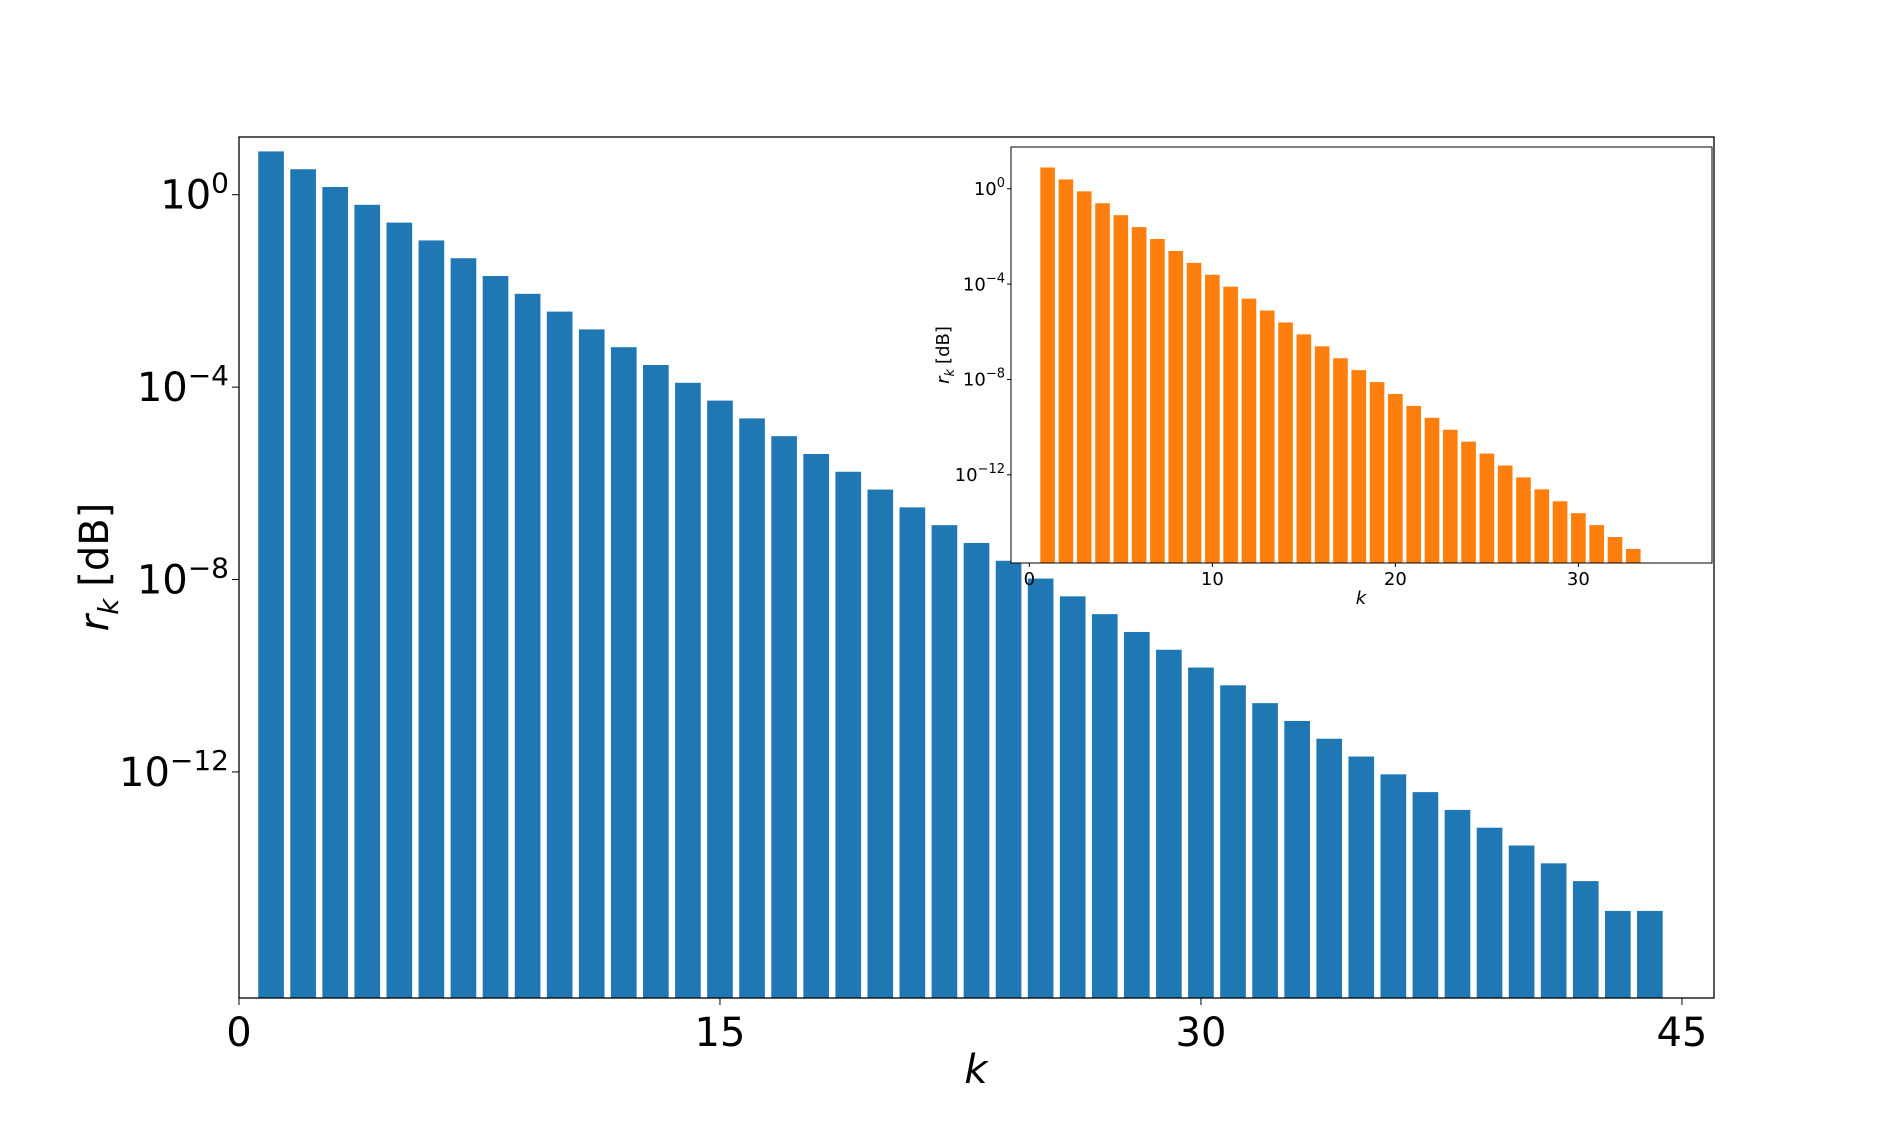 This screenshot has height=1136, width=1894. I want to click on inset-y-tick-label: 10⁰, so click(989, 188).